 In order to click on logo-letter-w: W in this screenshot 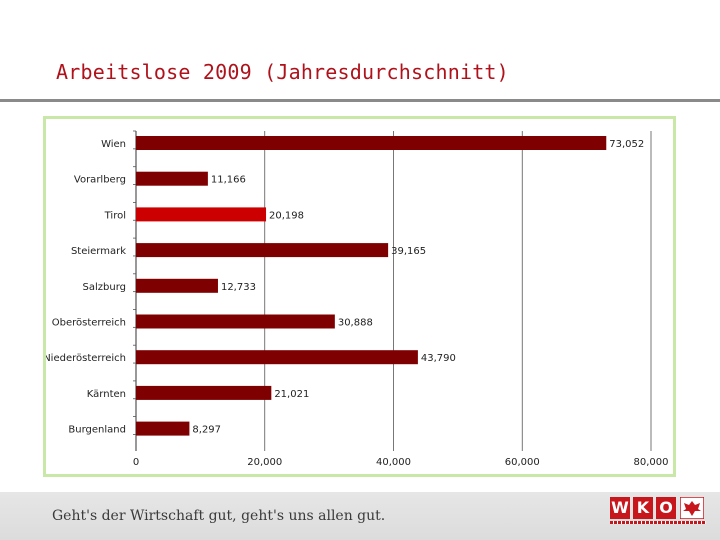, I will do `click(620, 508)`.